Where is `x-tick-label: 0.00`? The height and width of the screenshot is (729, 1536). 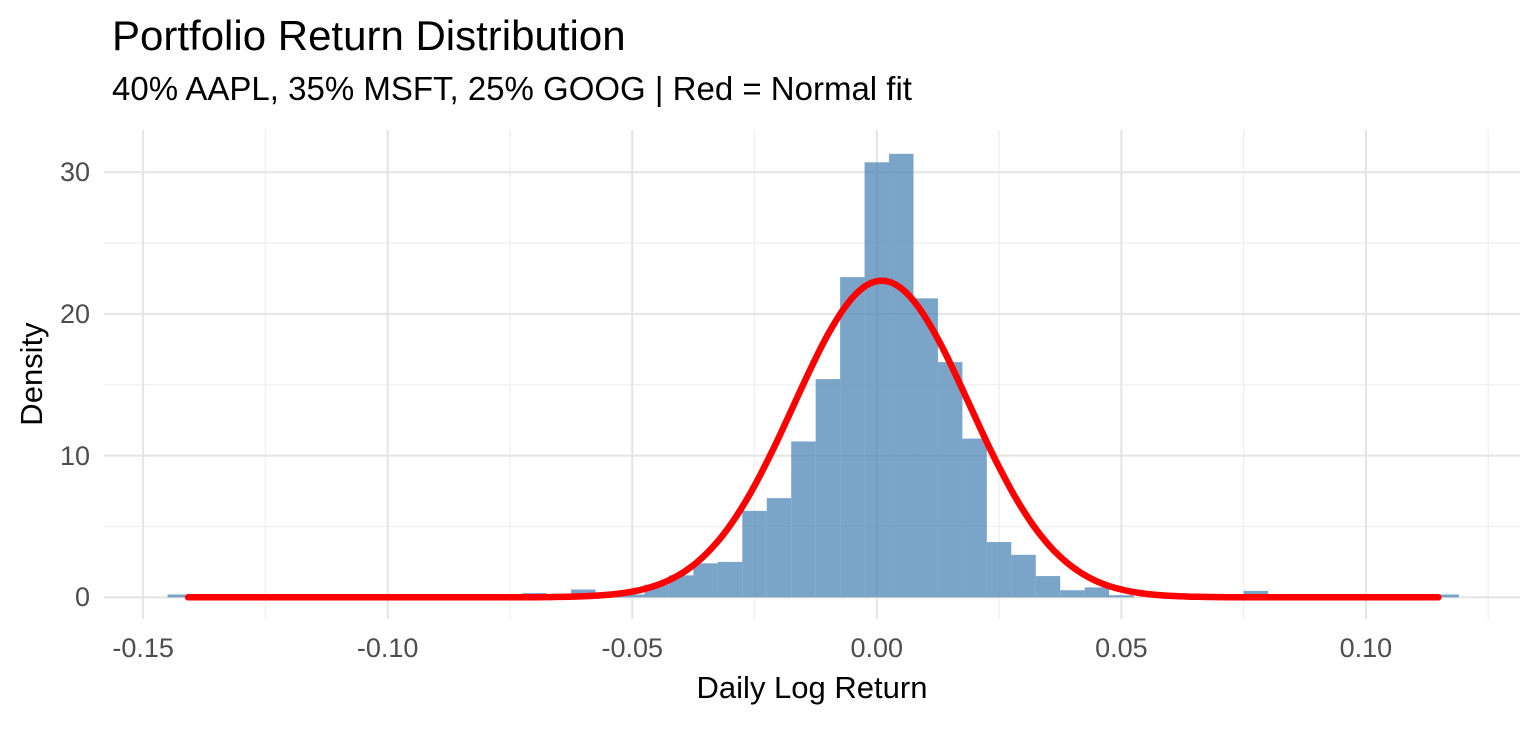 x-tick-label: 0.00 is located at coordinates (877, 648).